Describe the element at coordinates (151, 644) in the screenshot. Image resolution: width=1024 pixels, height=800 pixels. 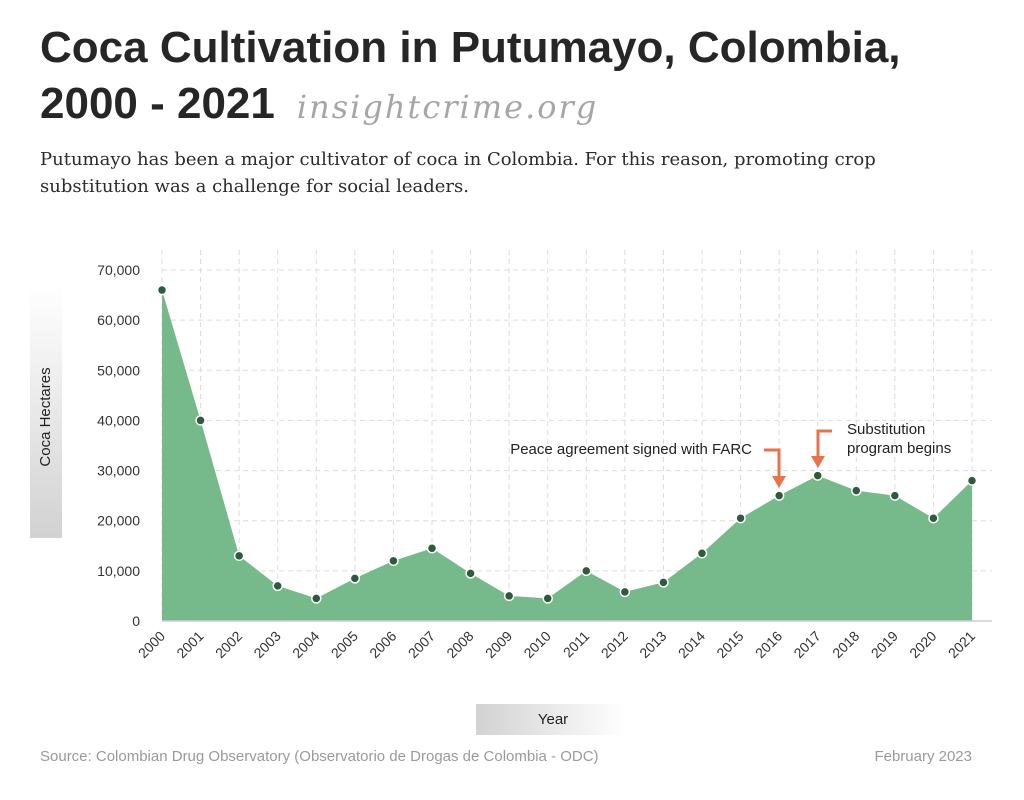
I see `x-tick-label-2000: 2000` at that location.